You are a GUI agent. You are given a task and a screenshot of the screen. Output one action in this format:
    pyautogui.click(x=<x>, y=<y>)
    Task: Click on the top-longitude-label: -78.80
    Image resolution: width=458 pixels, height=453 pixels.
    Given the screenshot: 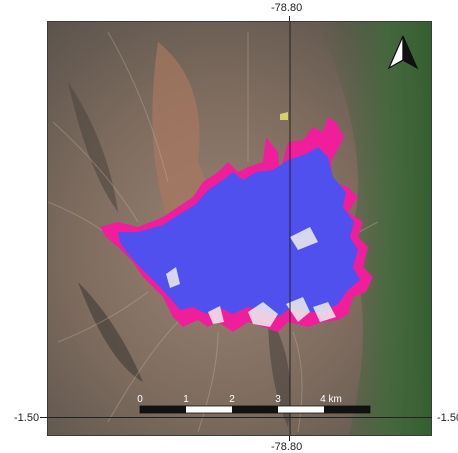 What is the action you would take?
    pyautogui.click(x=287, y=8)
    